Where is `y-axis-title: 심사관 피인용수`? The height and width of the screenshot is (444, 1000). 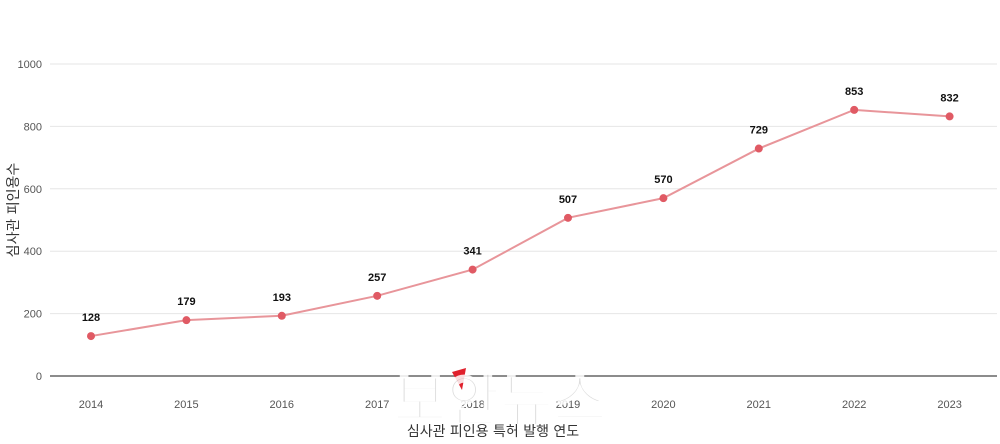 y-axis-title: 심사관 피인용수 is located at coordinates (14, 210).